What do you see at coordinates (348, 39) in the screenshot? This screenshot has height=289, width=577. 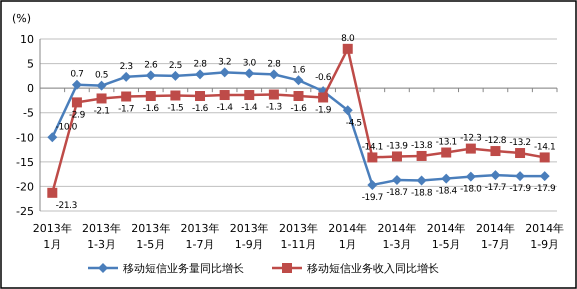 I see `data-label: 8.0` at bounding box center [348, 39].